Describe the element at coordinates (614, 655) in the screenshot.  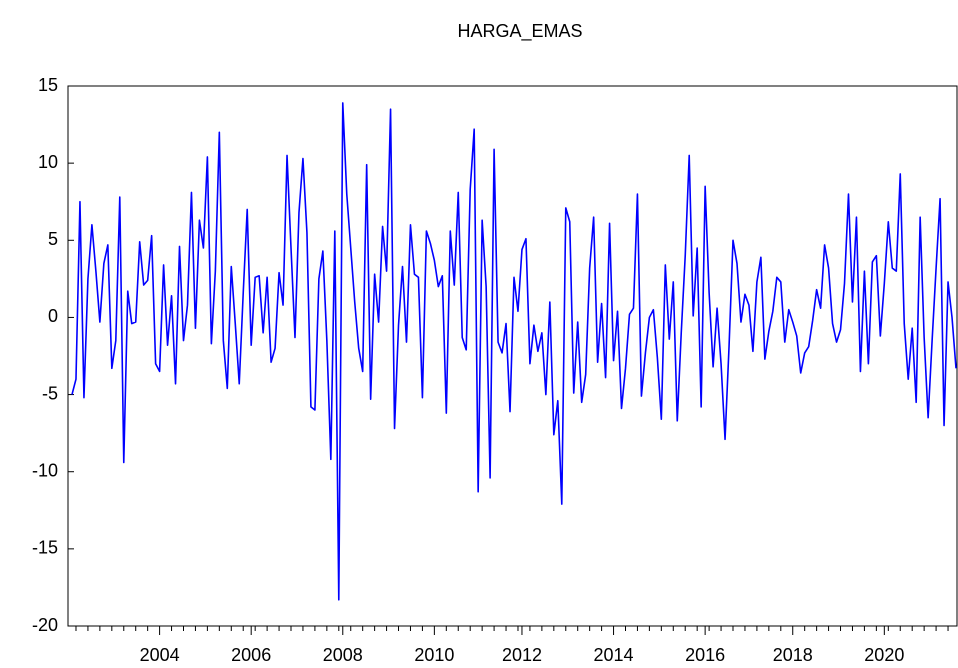
I see `x-tick-label: 2014` at that location.